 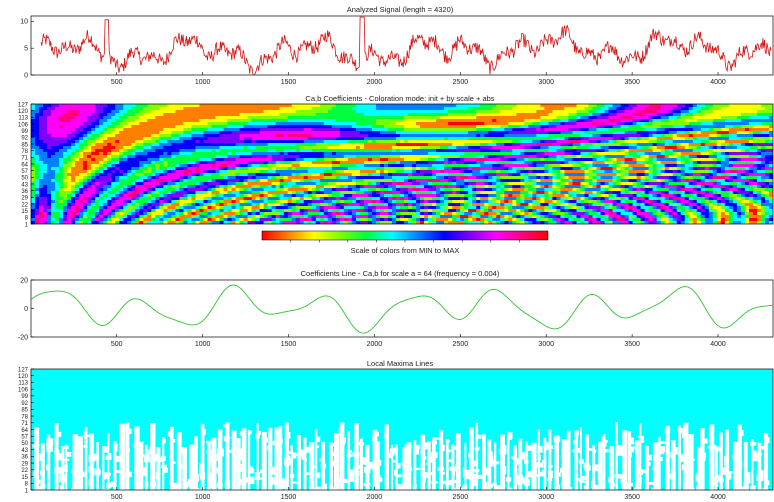 What do you see at coordinates (24, 205) in the screenshot?
I see `coefficients-y-tick-label: 22` at bounding box center [24, 205].